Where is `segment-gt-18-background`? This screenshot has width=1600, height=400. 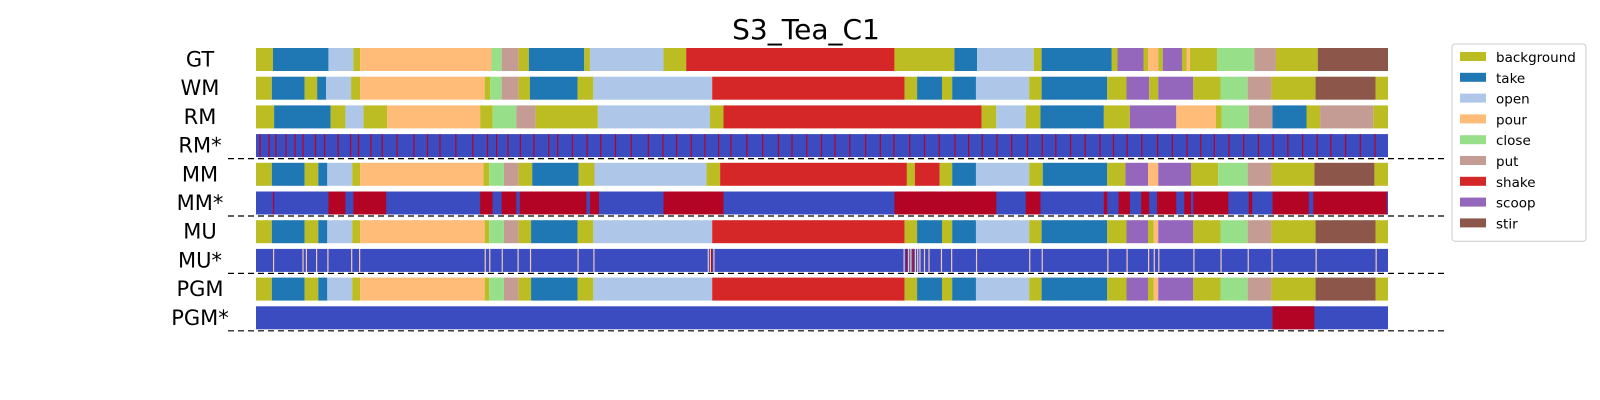 segment-gt-18-background is located at coordinates (1114, 59).